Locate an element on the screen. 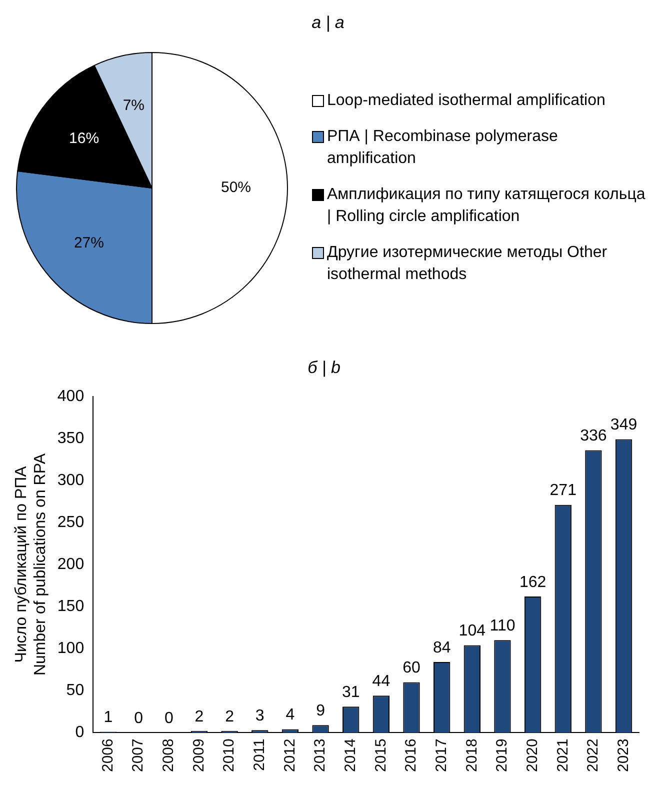 The image size is (656, 791). y-tick-label: 200 is located at coordinates (70, 564).